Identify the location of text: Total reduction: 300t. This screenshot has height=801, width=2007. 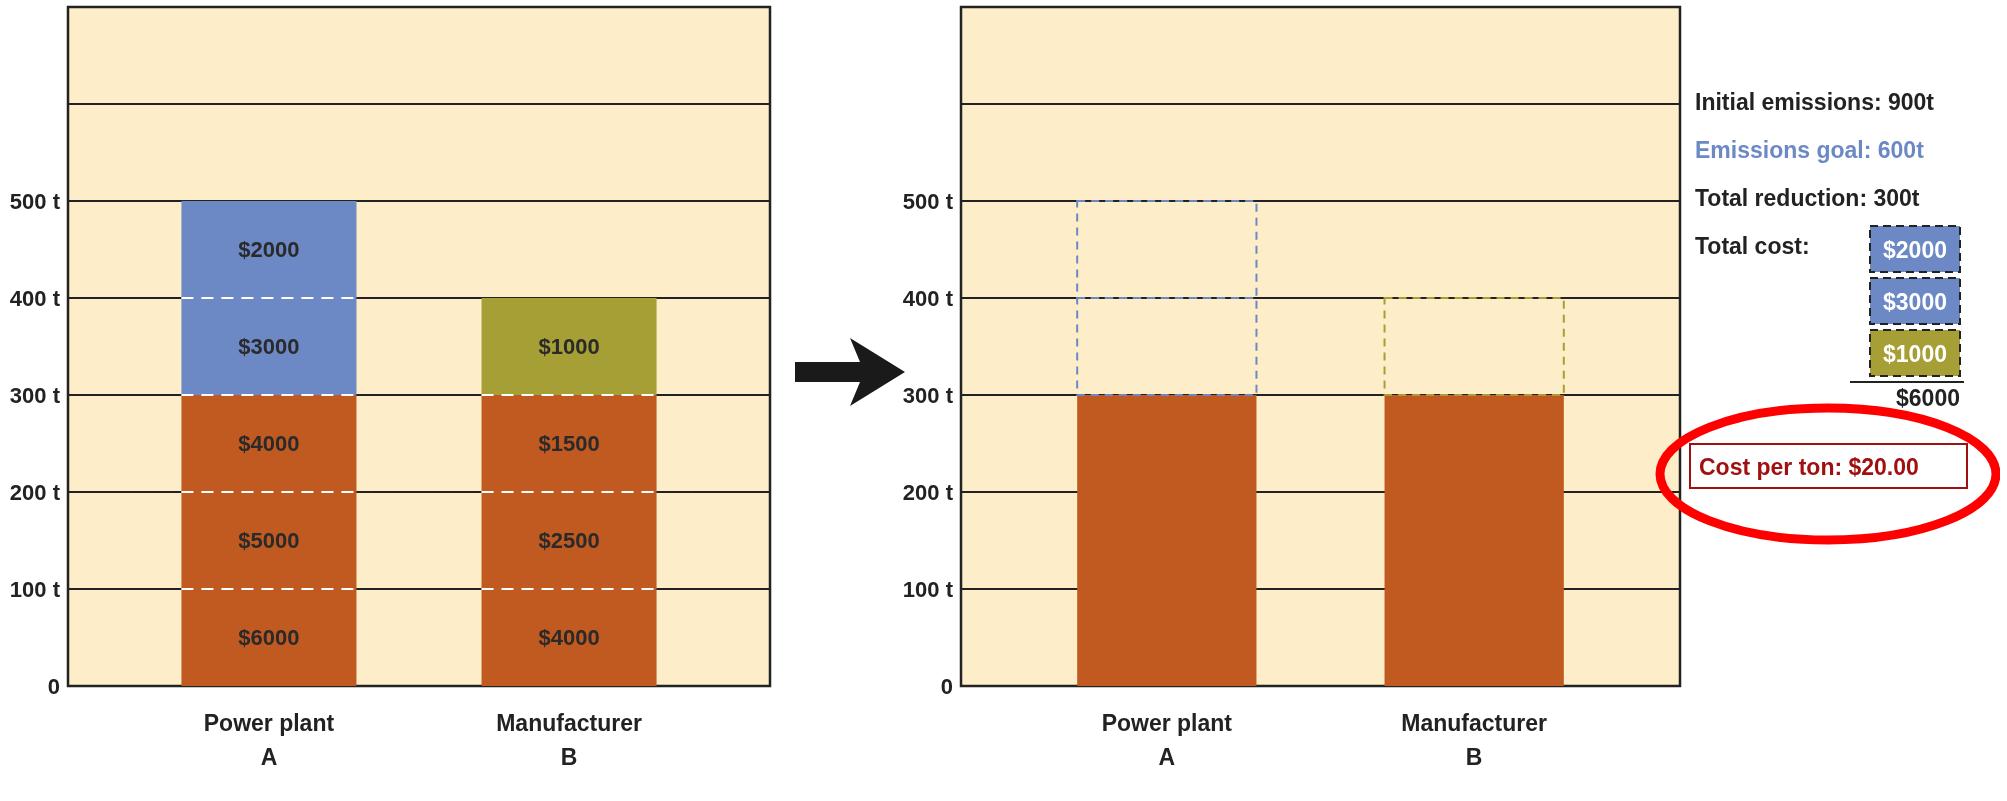
(1807, 198).